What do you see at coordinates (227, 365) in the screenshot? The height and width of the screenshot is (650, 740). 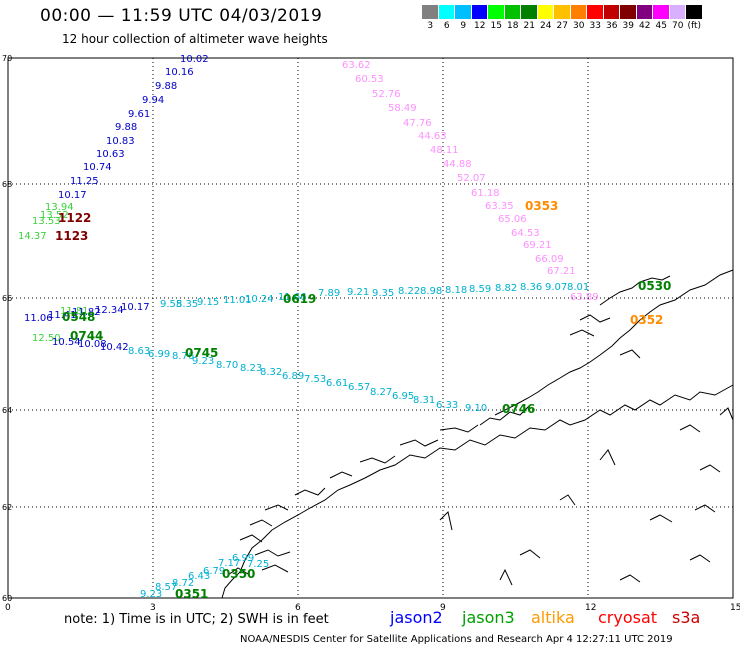 I see `wave-height-observation: 8.70` at bounding box center [227, 365].